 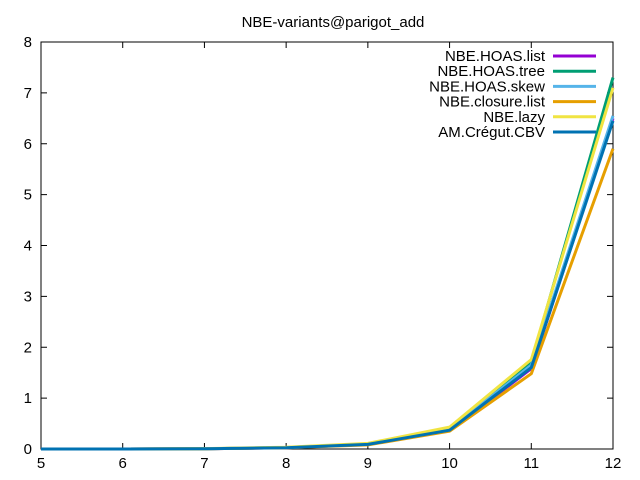 What do you see at coordinates (491, 132) in the screenshot?
I see `legend-label: AM.Crégut.CBV` at bounding box center [491, 132].